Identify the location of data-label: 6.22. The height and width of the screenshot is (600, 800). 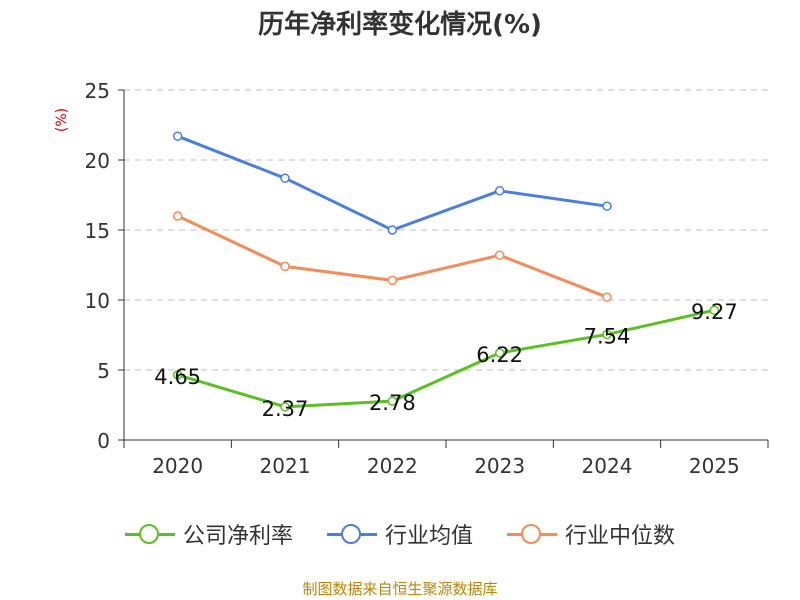
(499, 355).